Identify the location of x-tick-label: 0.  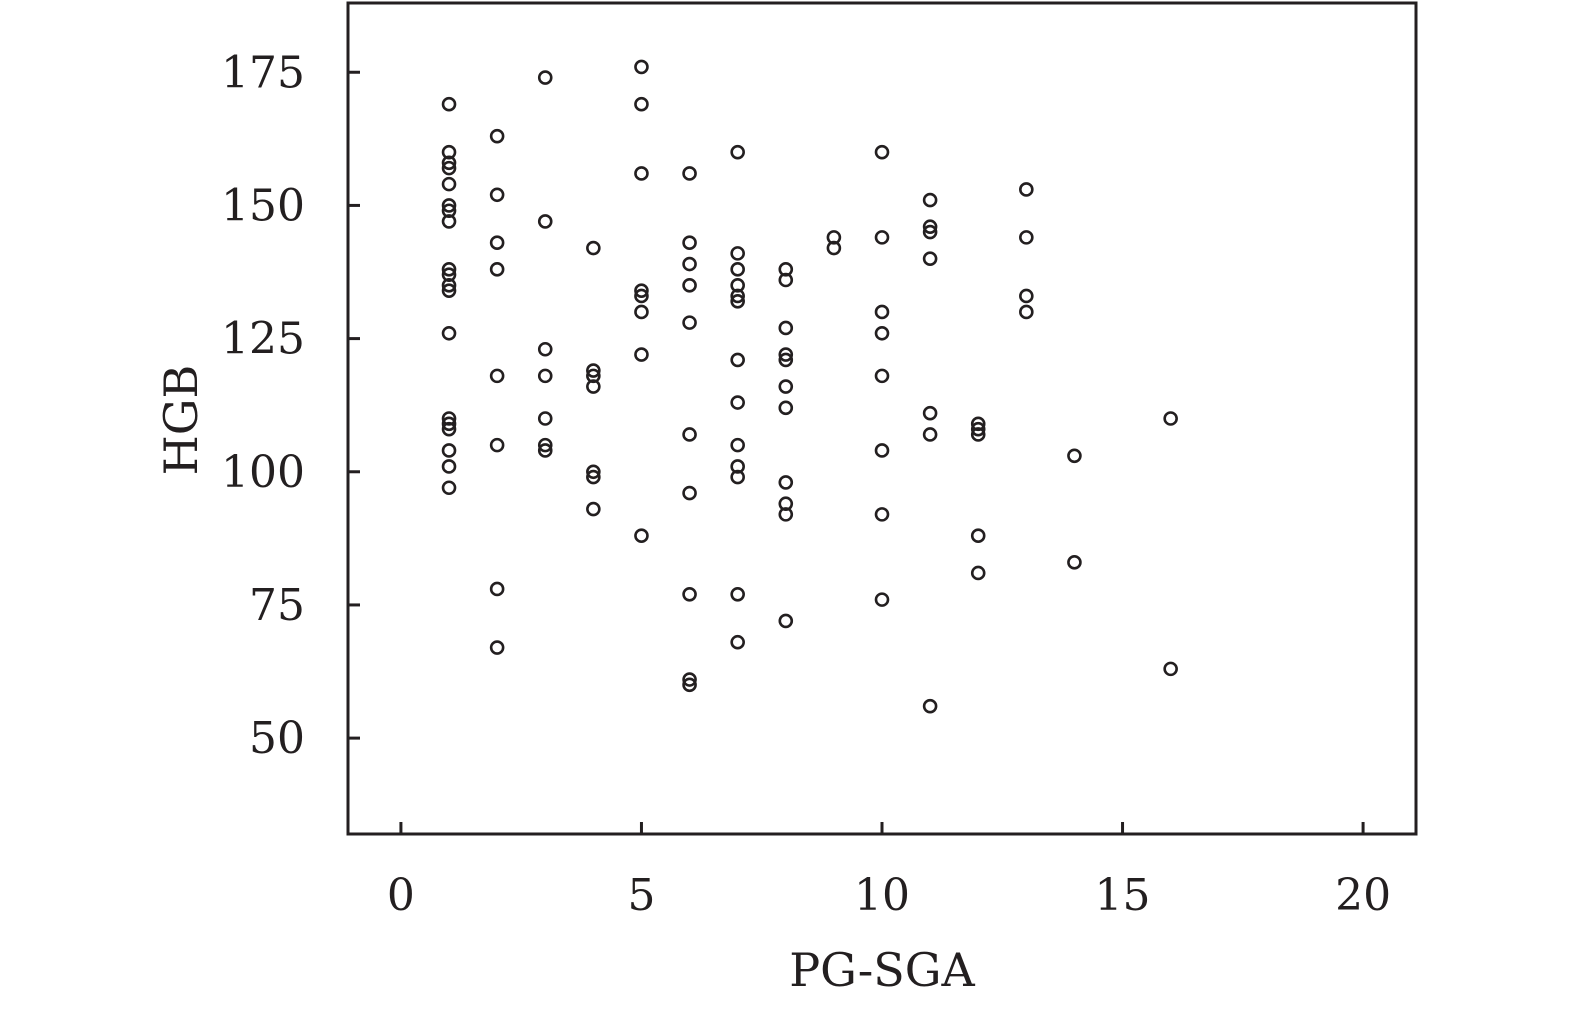
(401, 895).